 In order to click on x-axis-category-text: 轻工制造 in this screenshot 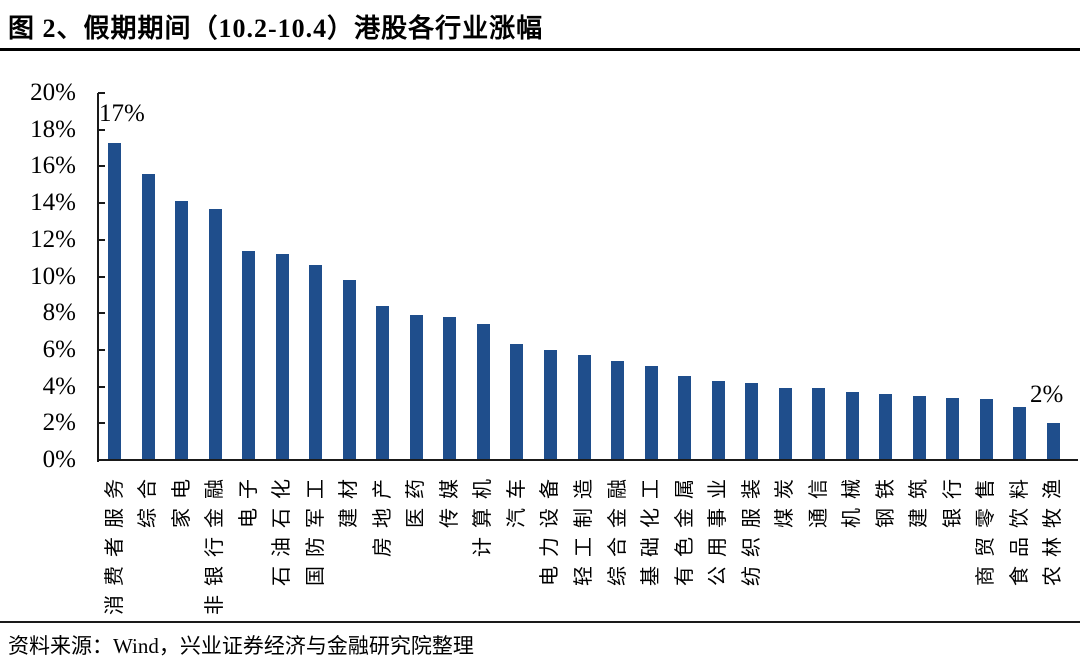, I will do `click(584, 528)`.